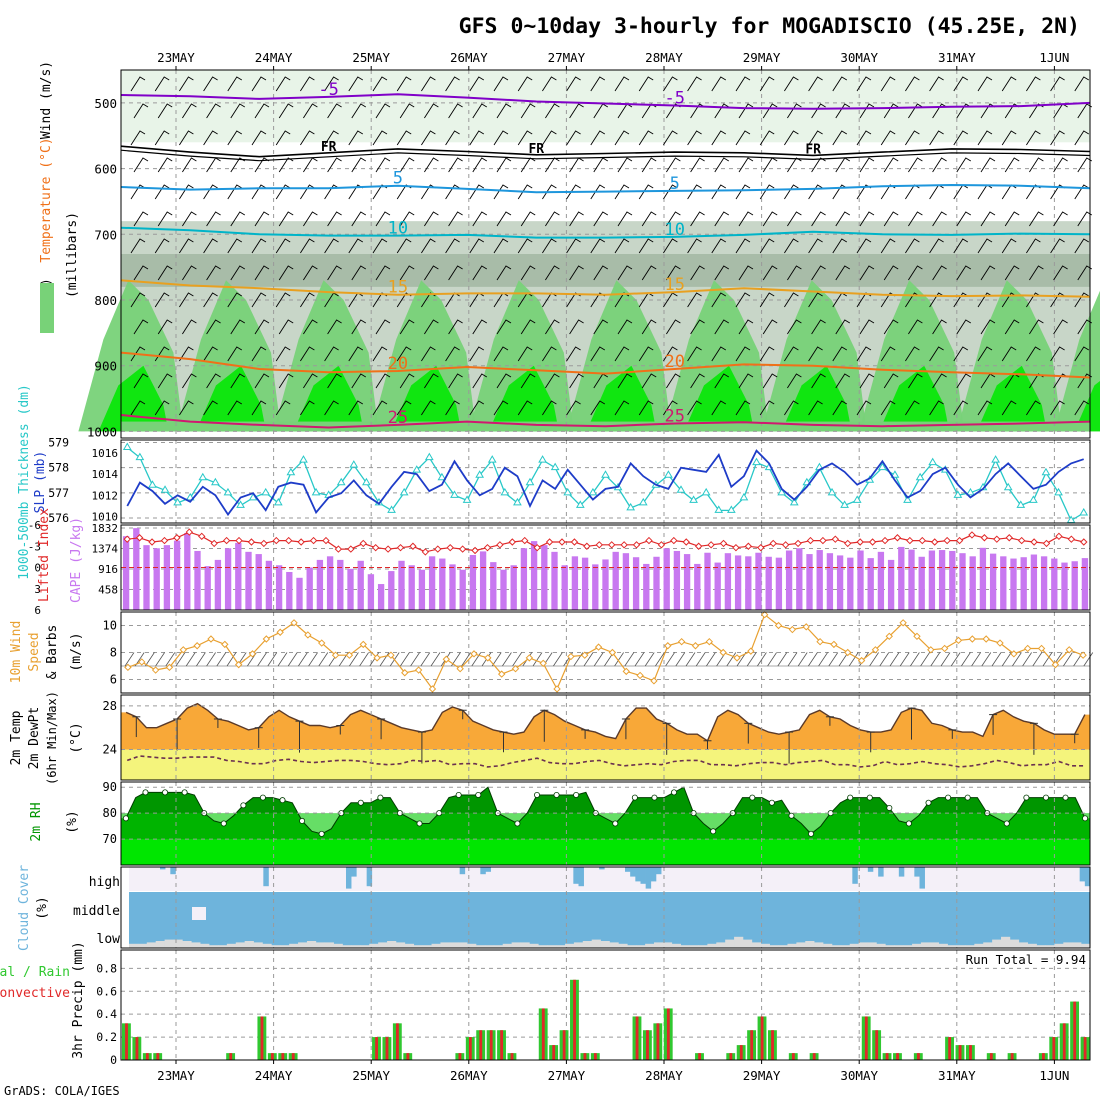 This screenshot has width=1100, height=1100. What do you see at coordinates (870, 869) in the screenshot?
I see `high-cloud-bar` at bounding box center [870, 869].